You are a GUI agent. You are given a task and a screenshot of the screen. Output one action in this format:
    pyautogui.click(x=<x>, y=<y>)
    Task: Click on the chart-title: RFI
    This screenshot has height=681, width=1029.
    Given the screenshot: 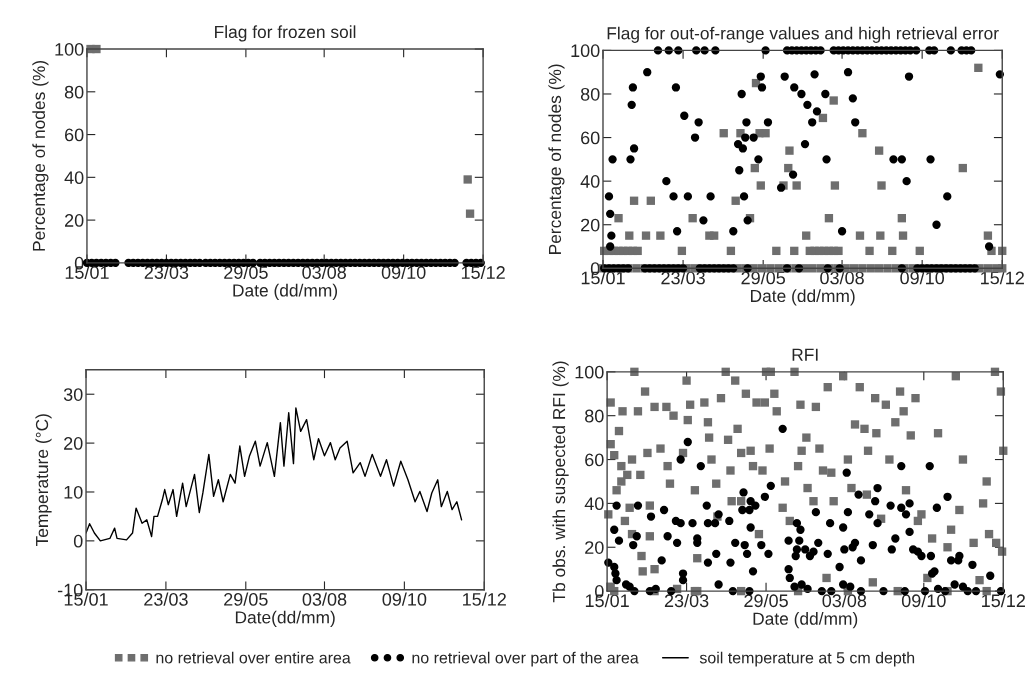 What is the action you would take?
    pyautogui.click(x=805, y=354)
    